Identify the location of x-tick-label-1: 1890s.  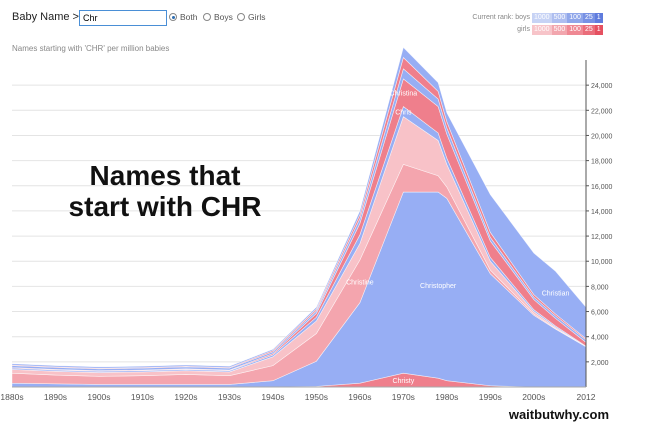
(55, 397).